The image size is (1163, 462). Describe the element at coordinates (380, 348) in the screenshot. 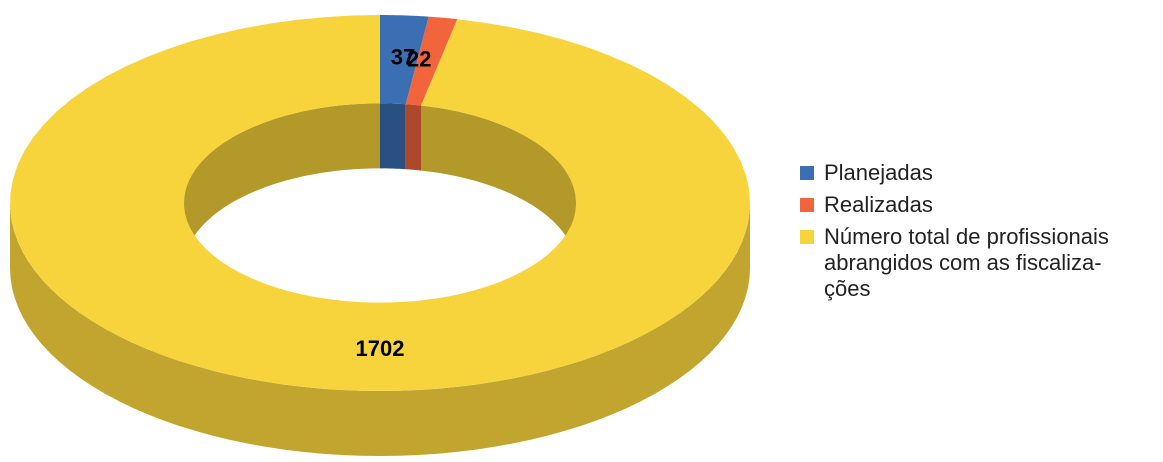

I see `data-label-total-profissionais: 1702` at that location.